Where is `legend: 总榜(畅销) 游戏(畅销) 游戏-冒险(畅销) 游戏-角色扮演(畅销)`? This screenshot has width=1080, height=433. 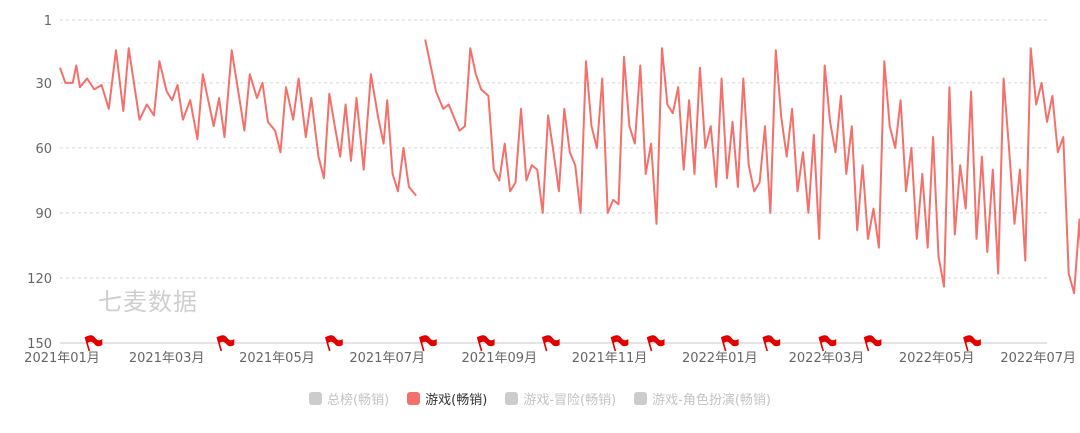 legend: 总榜(畅销) 游戏(畅销) 游戏-冒险(畅销) 游戏-角色扮演(畅销) is located at coordinates (540, 398).